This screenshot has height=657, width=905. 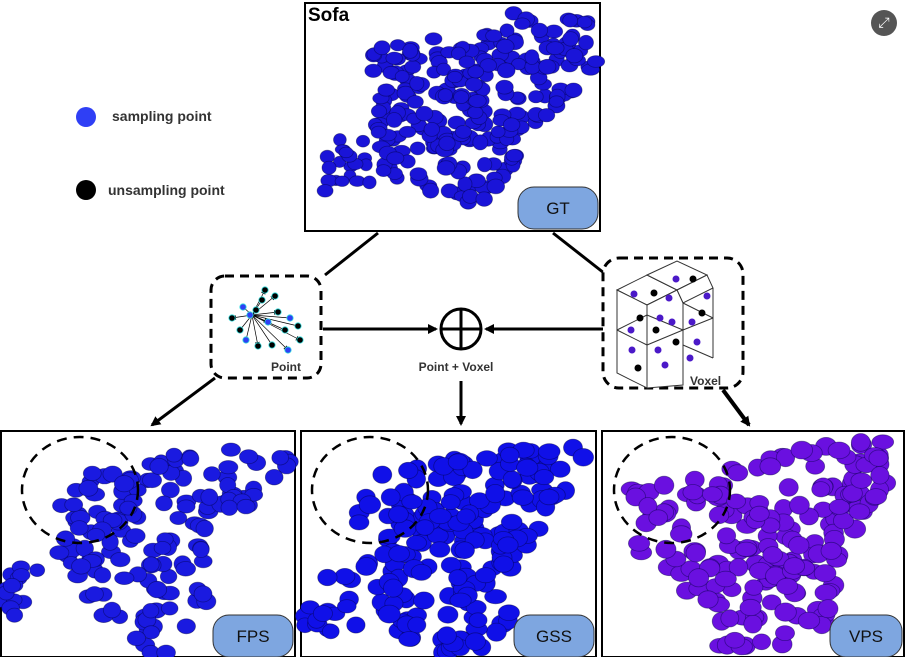 I want to click on fps-panel: FPS, so click(x=149, y=543).